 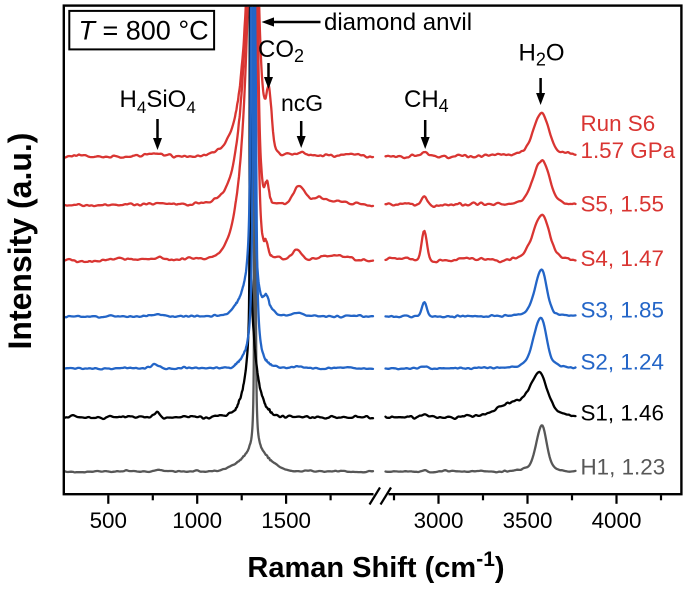 I want to click on svg-text: Raman Shift (cm-1), so click(x=375, y=566).